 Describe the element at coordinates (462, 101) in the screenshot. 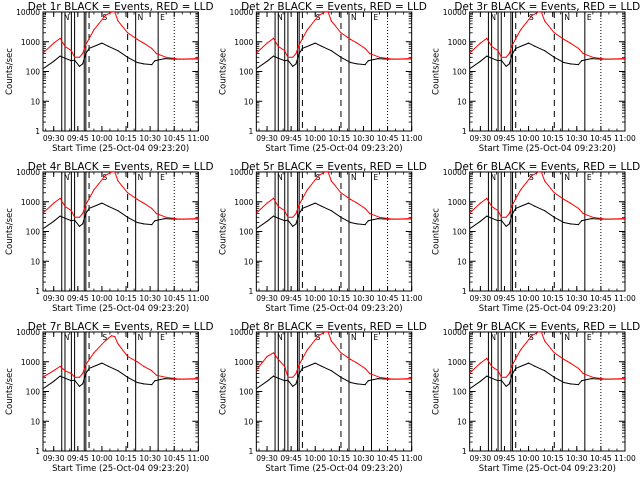

I see `y-tick-label: 10` at that location.